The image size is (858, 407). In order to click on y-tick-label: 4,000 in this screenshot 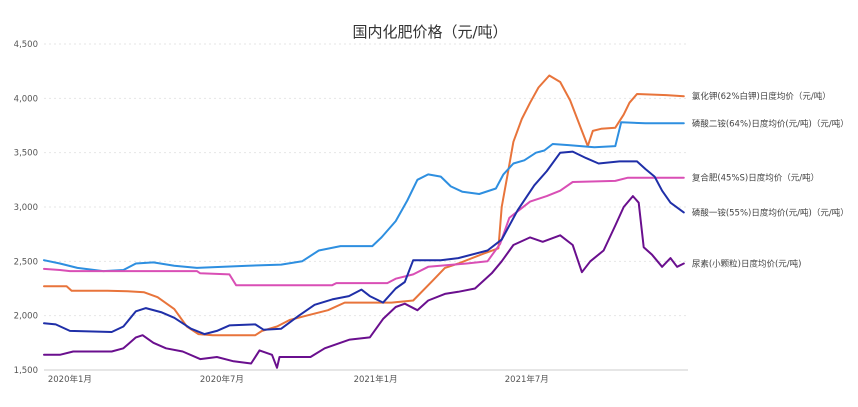, I will do `click(26, 99)`.